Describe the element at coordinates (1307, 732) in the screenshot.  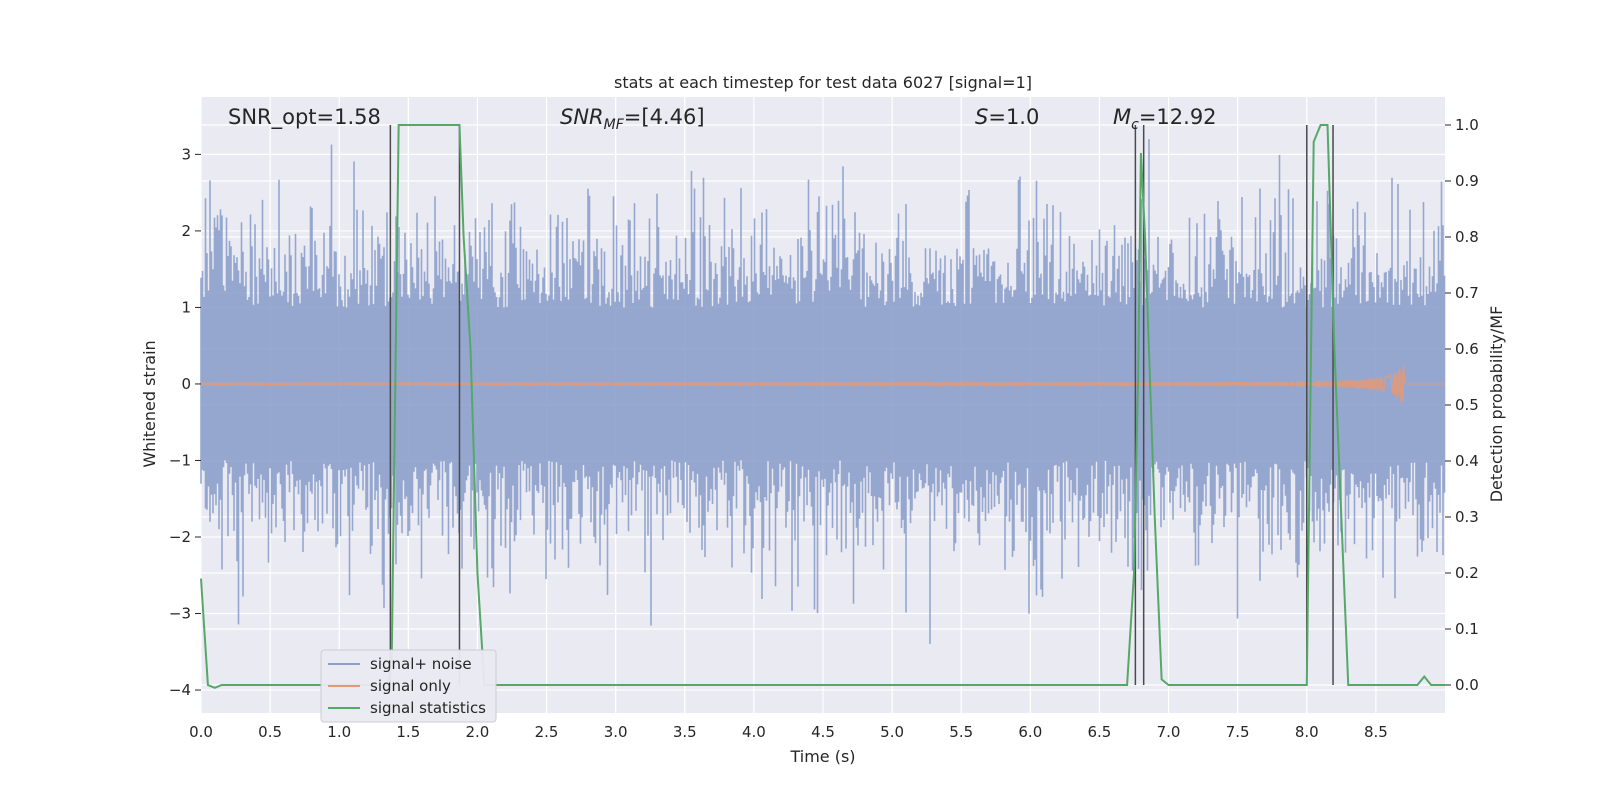
I see `x-tick-label: 8.0` at that location.